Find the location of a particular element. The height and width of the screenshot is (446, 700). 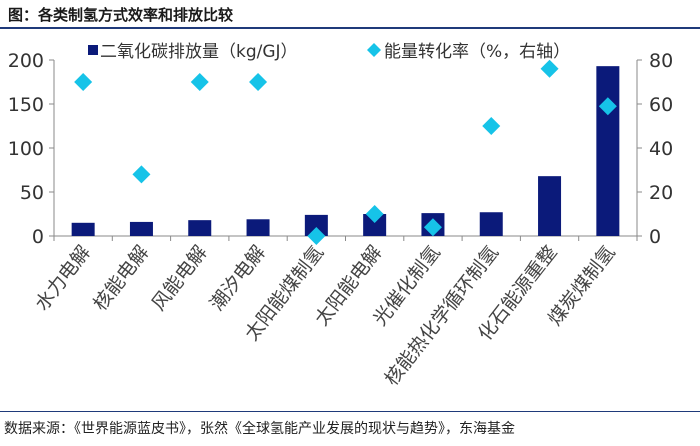

y-right-tick-label: 0 is located at coordinates (655, 237).